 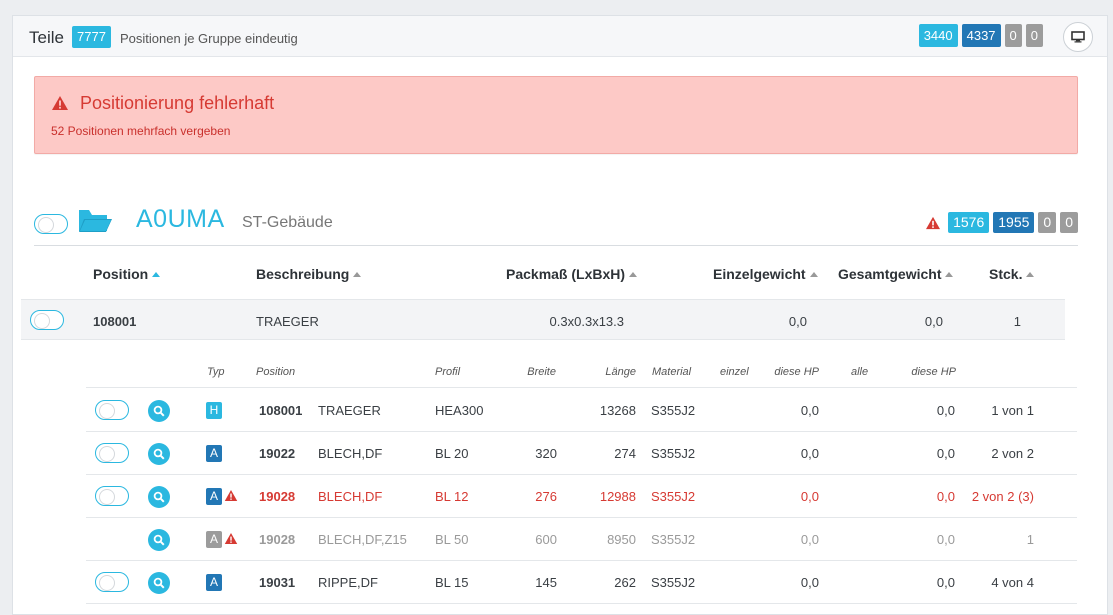 I want to click on alert-title: Positionierung fehlerhaft, so click(x=177, y=103).